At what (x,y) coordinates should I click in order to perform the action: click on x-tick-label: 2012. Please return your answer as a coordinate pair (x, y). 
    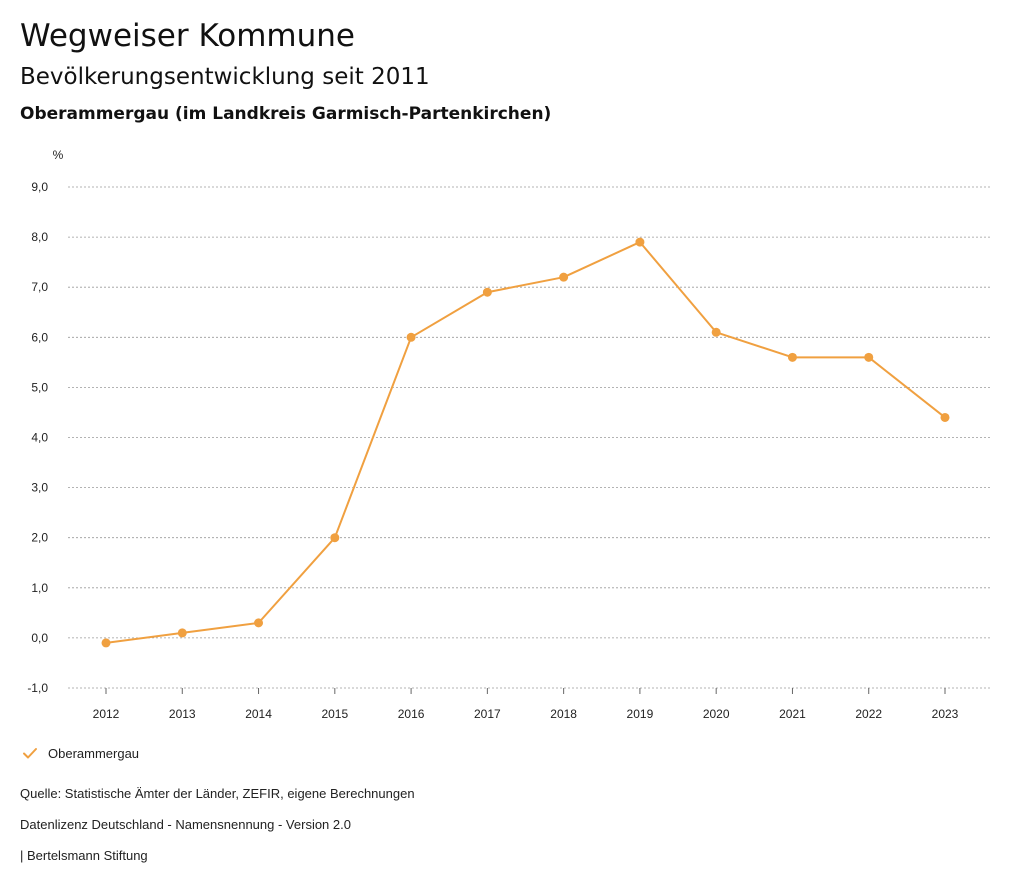
    Looking at the image, I should click on (106, 714).